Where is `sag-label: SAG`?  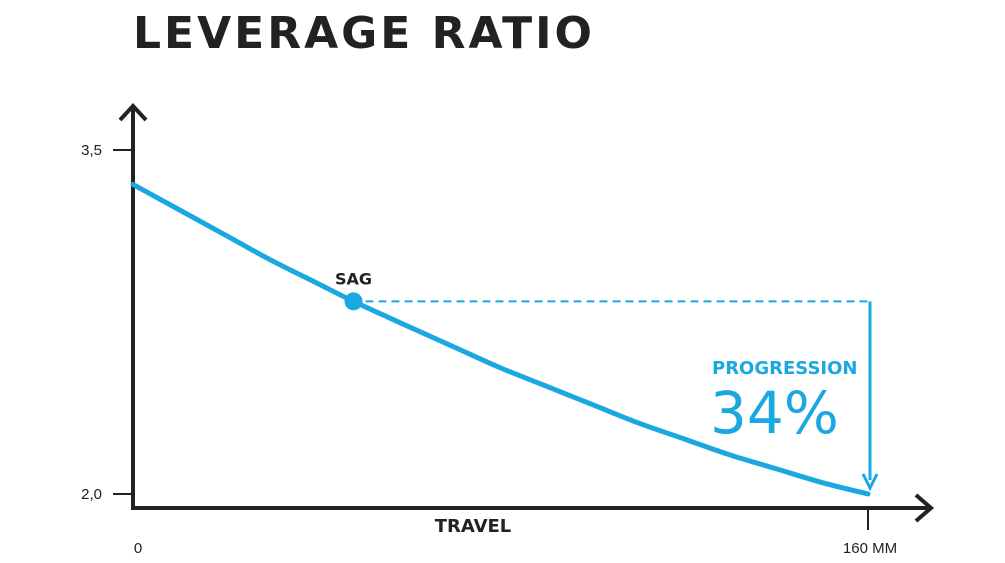 sag-label: SAG is located at coordinates (353, 278).